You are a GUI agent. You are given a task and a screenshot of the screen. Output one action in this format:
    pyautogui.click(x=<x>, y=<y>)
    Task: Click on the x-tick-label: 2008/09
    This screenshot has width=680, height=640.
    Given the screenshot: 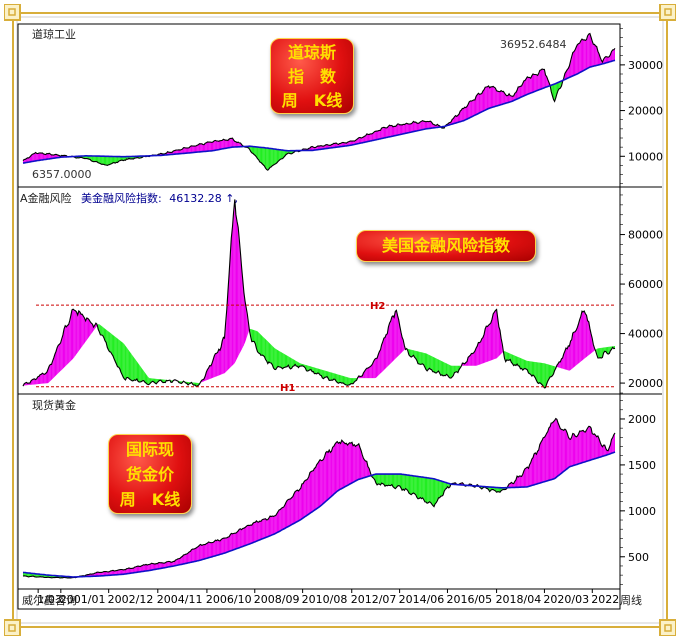 What is the action you would take?
    pyautogui.click(x=277, y=599)
    